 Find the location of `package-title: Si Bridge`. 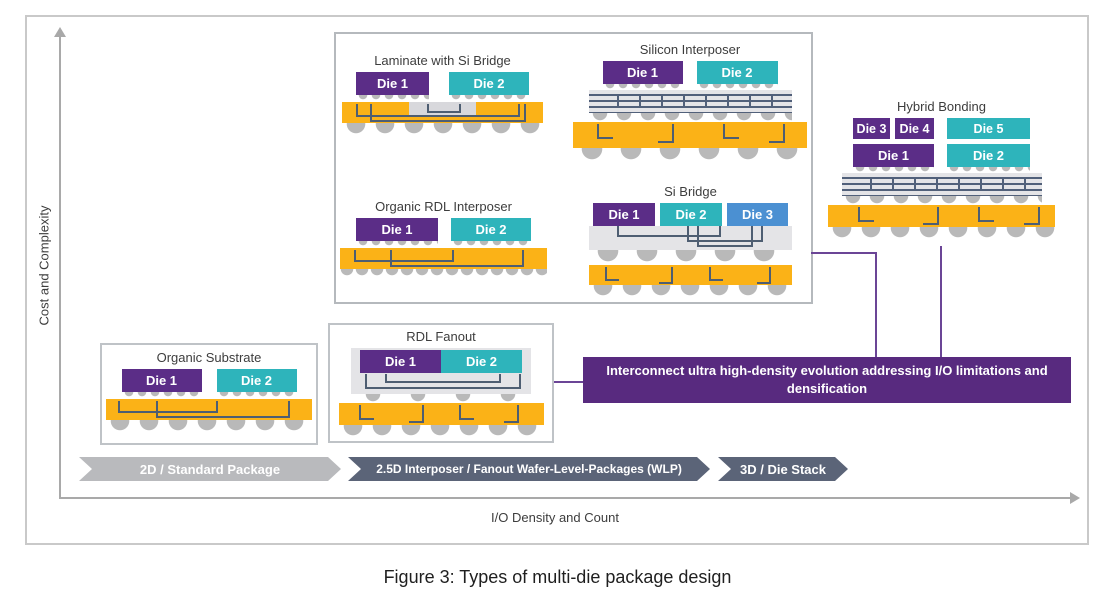

package-title: Si Bridge is located at coordinates (690, 191).